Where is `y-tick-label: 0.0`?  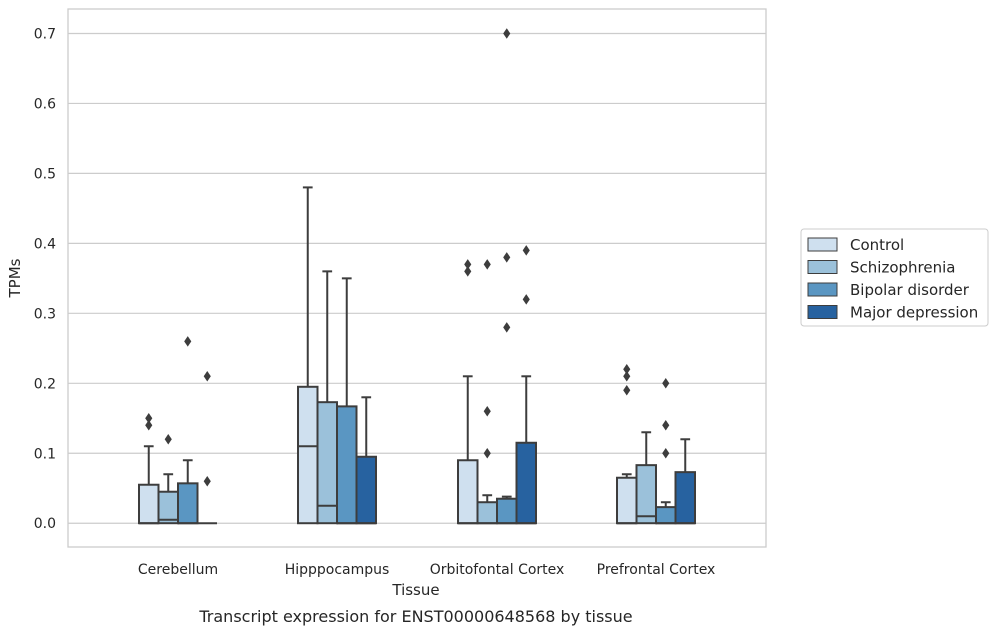
y-tick-label: 0.0 is located at coordinates (45, 524).